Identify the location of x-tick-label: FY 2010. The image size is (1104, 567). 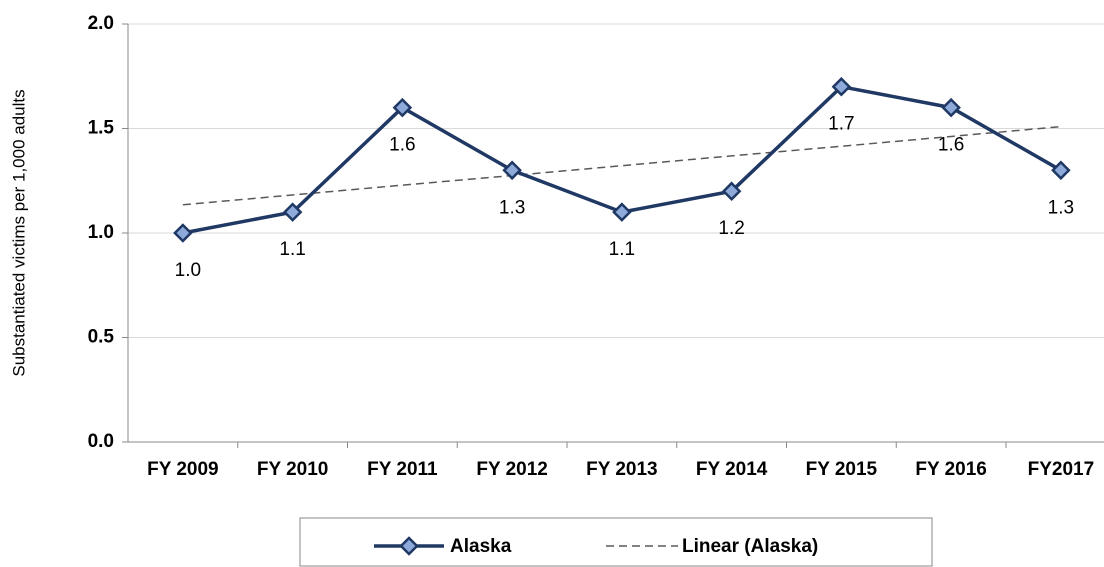
(292, 469).